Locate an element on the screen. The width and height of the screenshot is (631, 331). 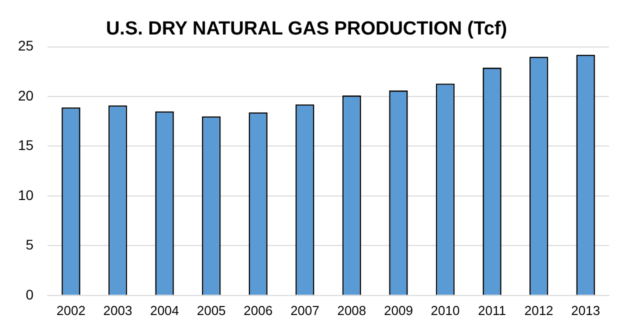
y-tick-label: 25 is located at coordinates (26, 46).